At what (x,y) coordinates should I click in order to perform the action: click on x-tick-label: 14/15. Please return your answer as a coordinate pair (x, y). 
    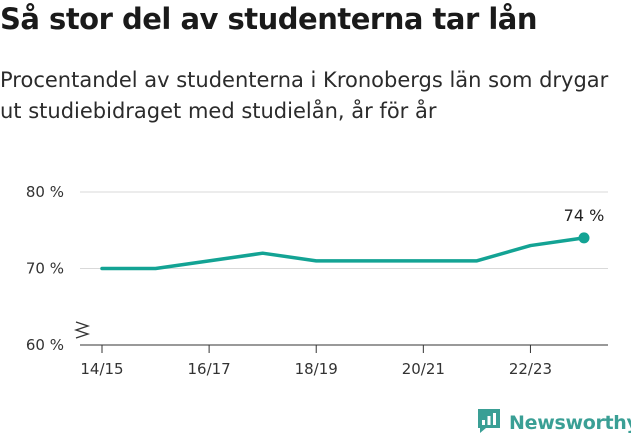
    Looking at the image, I should click on (101, 369).